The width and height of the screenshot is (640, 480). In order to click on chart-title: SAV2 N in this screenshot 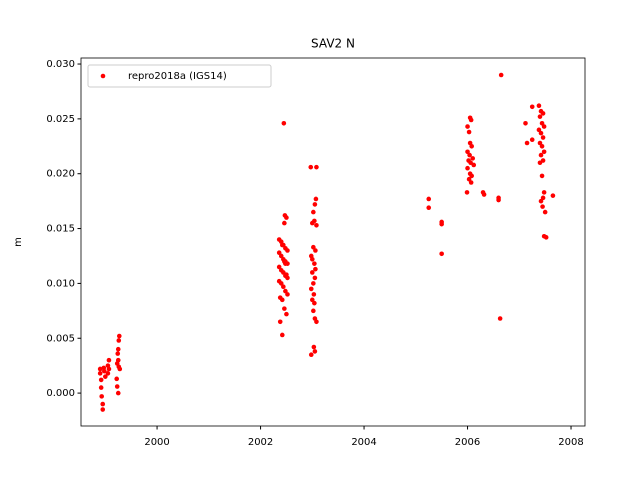, I will do `click(333, 44)`.